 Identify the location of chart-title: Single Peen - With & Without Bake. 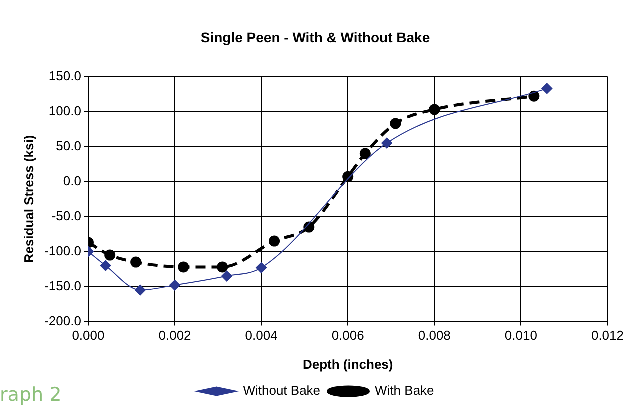
(315, 37).